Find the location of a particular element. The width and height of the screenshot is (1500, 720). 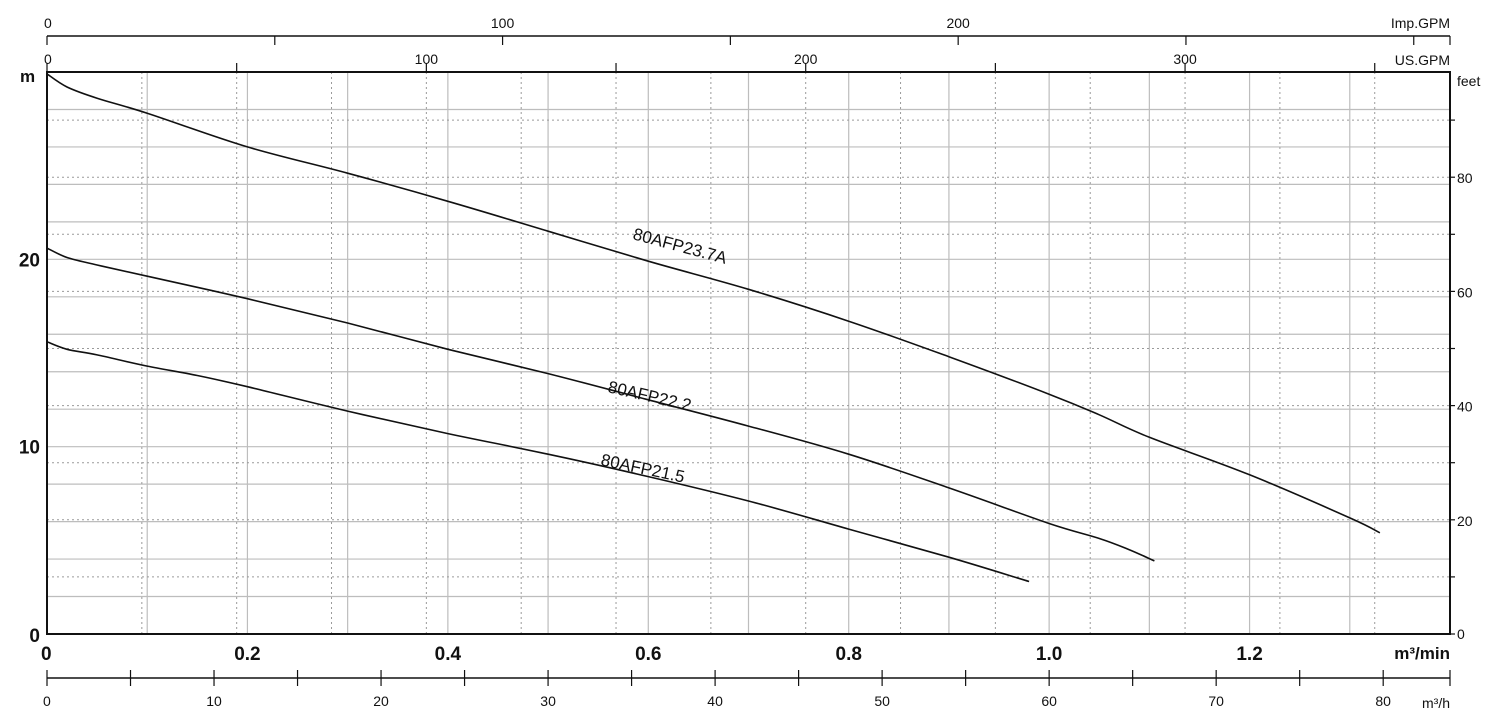

m-unit-label: m is located at coordinates (27, 76).